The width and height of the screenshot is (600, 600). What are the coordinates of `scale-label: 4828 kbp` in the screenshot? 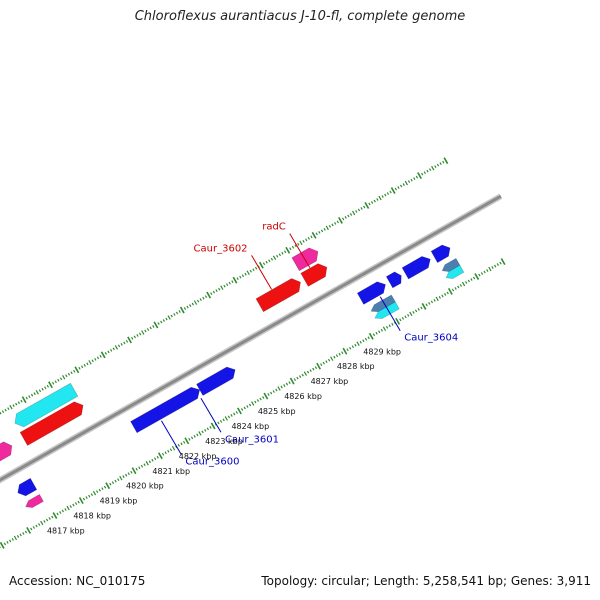 It's located at (356, 366).